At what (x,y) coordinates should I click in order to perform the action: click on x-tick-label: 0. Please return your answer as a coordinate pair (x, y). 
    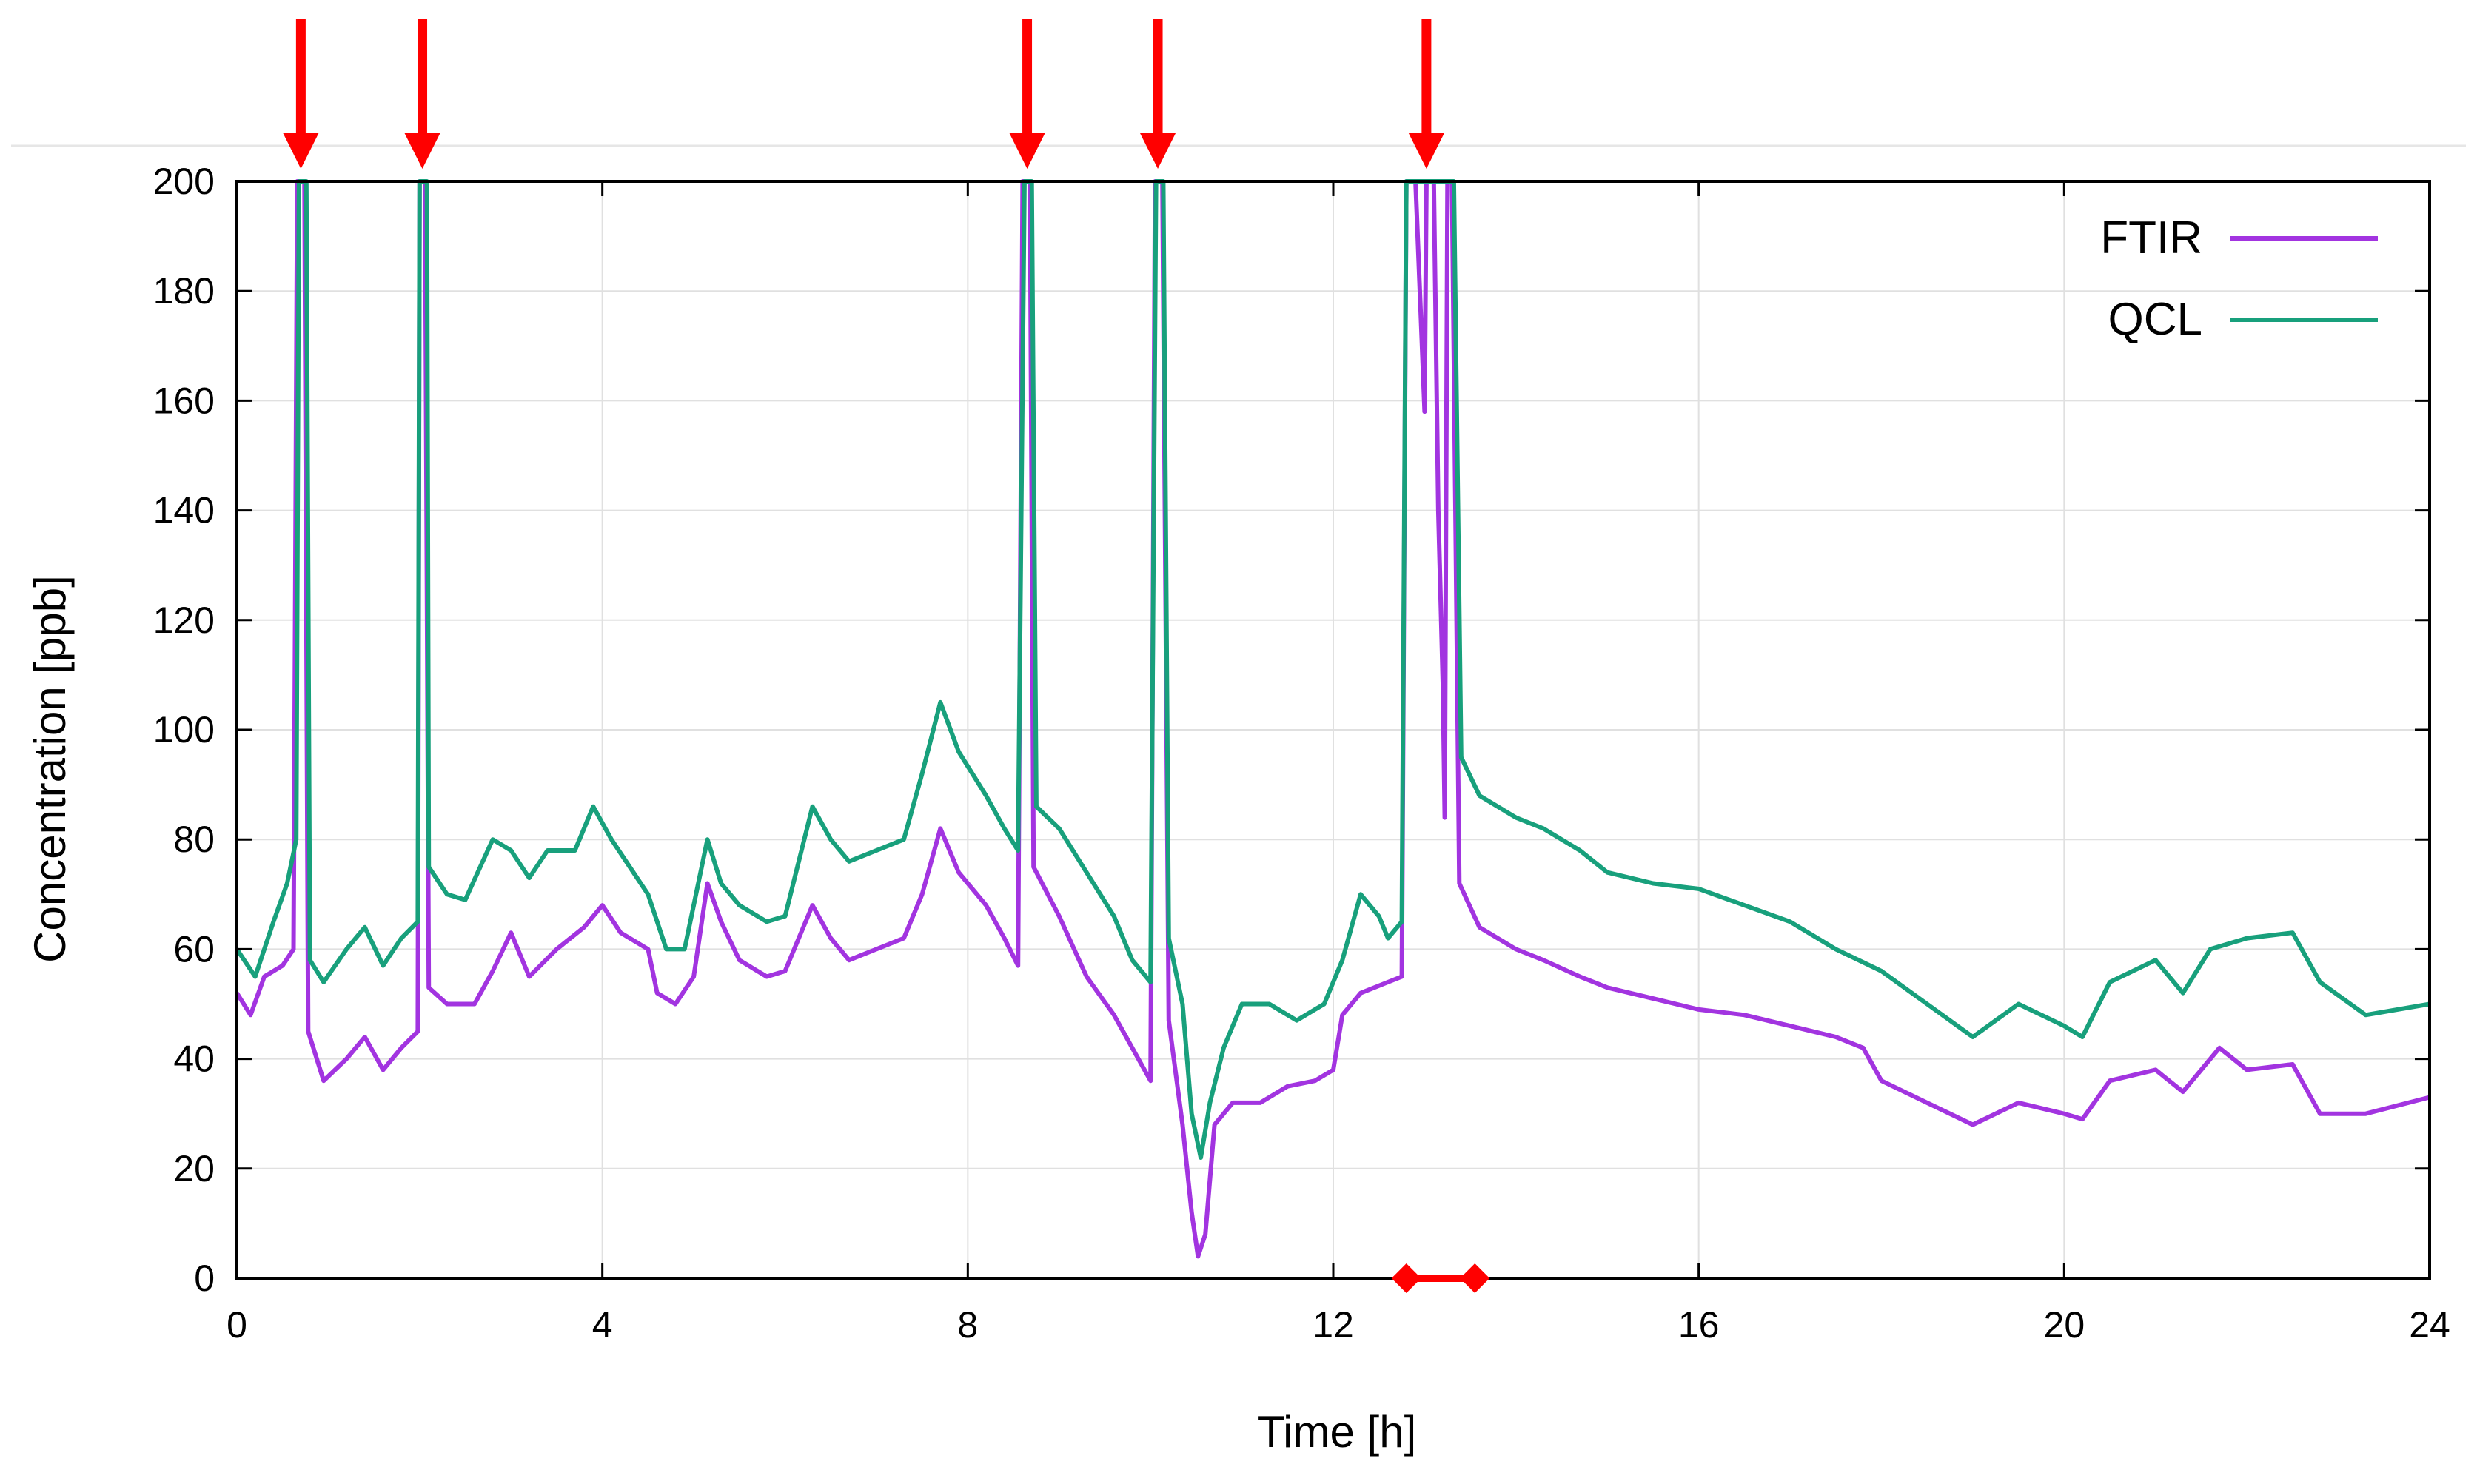
    Looking at the image, I should click on (237, 1325).